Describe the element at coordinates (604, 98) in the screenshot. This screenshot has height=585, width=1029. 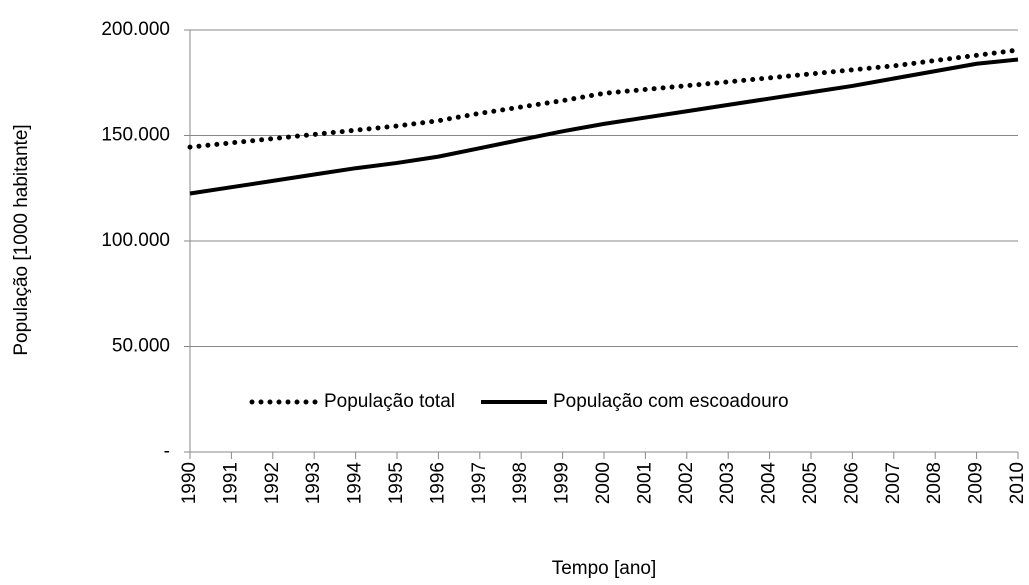
I see `series-line` at that location.